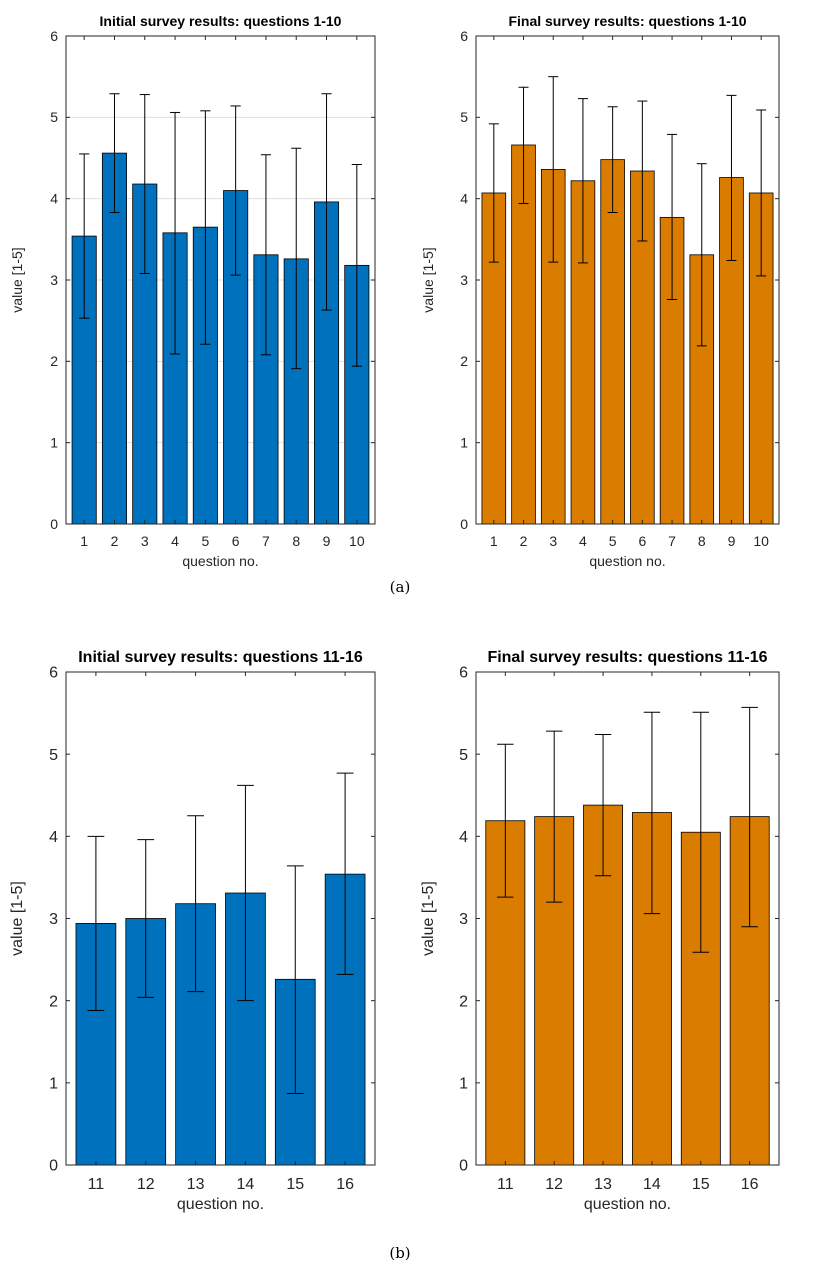 The height and width of the screenshot is (1268, 817). Describe the element at coordinates (220, 657) in the screenshot. I see `chart-title: Initial survey results: questions 11-16` at that location.